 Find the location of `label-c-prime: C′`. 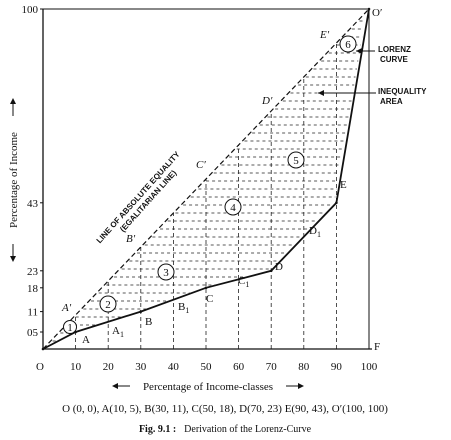

label-c-prime: C′ is located at coordinates (201, 165).